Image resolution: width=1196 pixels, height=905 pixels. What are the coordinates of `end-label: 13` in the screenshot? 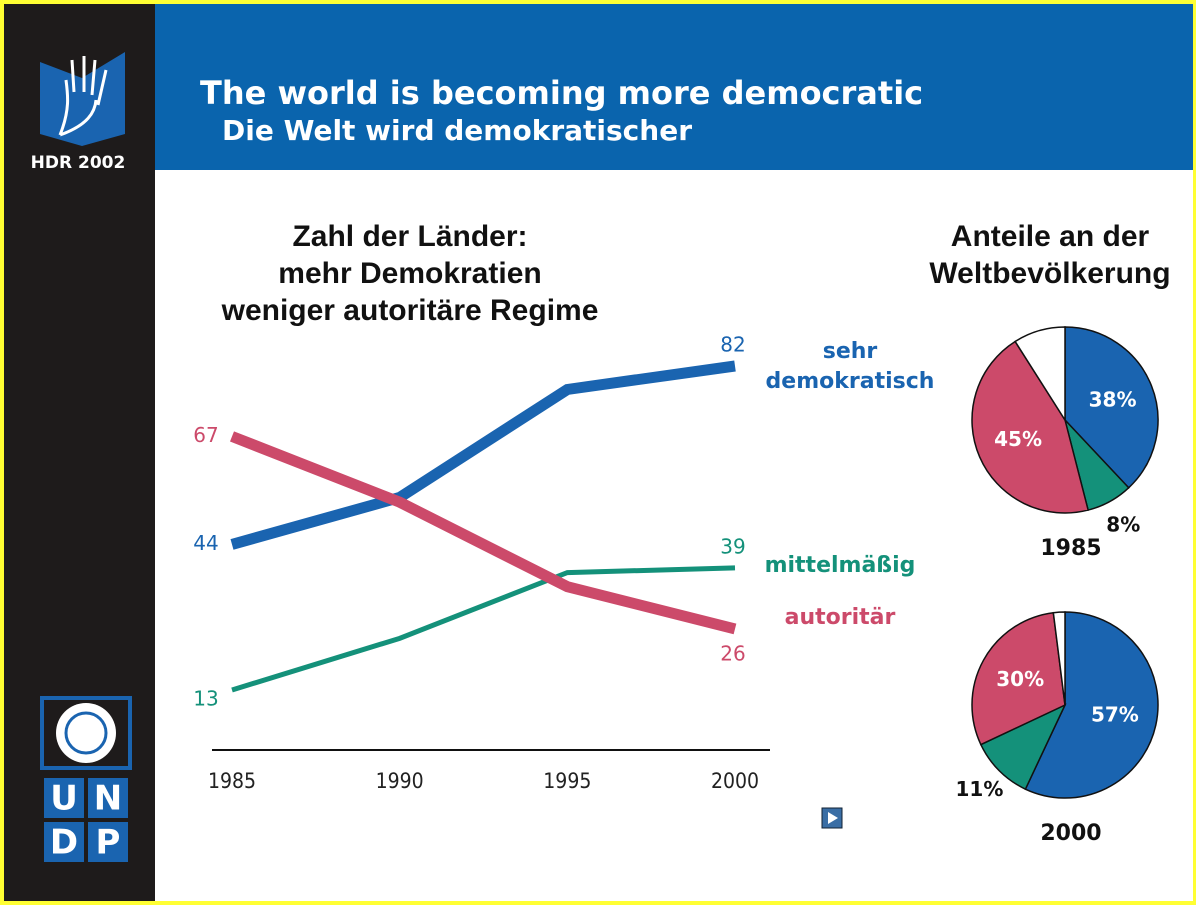 It's located at (205, 699).